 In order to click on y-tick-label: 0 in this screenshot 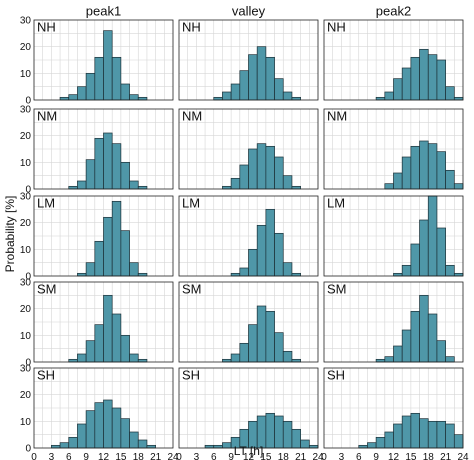, I will do `click(28, 190)`.